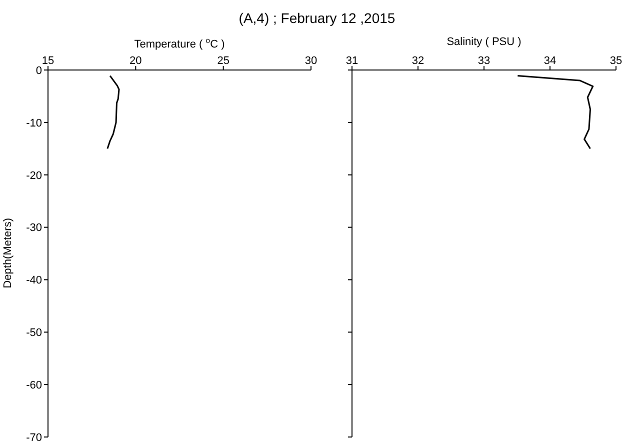 The height and width of the screenshot is (441, 634). What do you see at coordinates (8, 253) in the screenshot?
I see `y-axis-title: Depth(Meters)` at bounding box center [8, 253].